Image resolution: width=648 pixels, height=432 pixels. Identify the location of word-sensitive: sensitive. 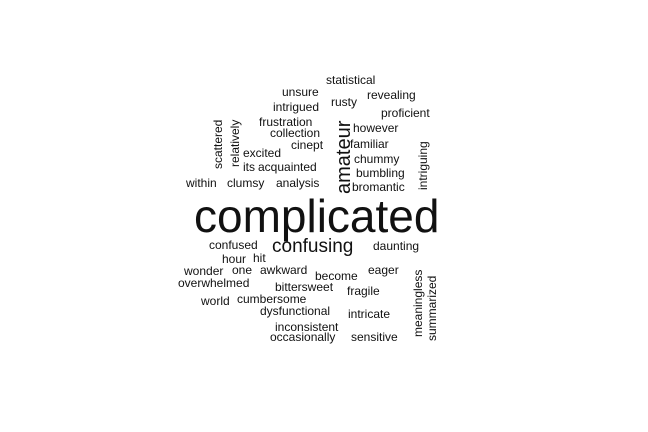
(374, 337).